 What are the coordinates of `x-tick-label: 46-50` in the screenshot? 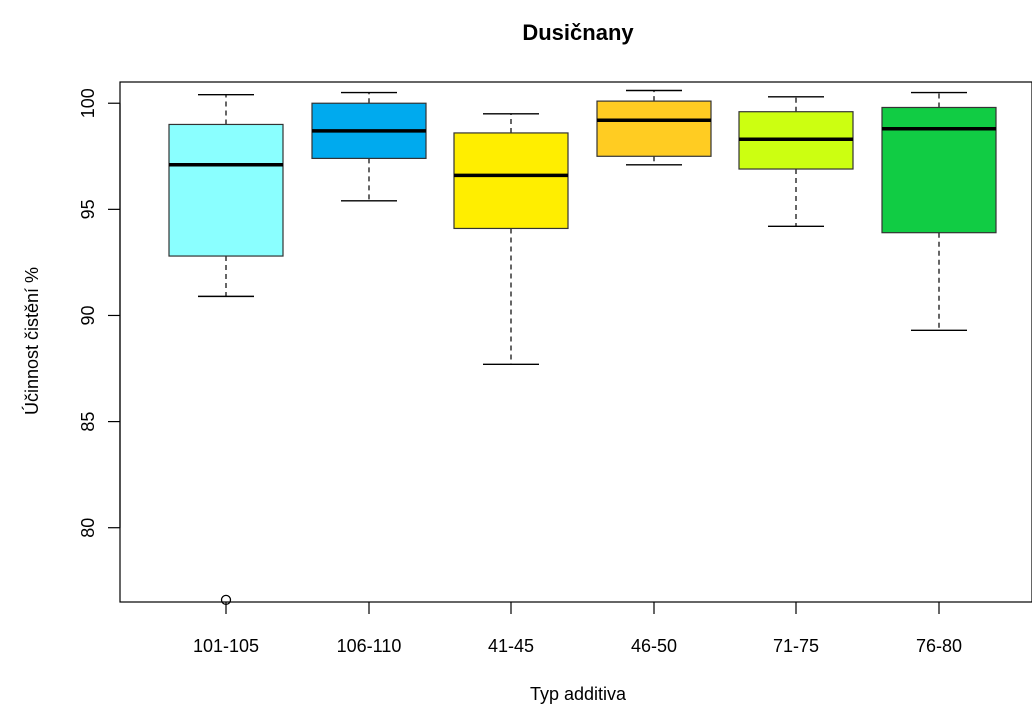 It's located at (654, 646).